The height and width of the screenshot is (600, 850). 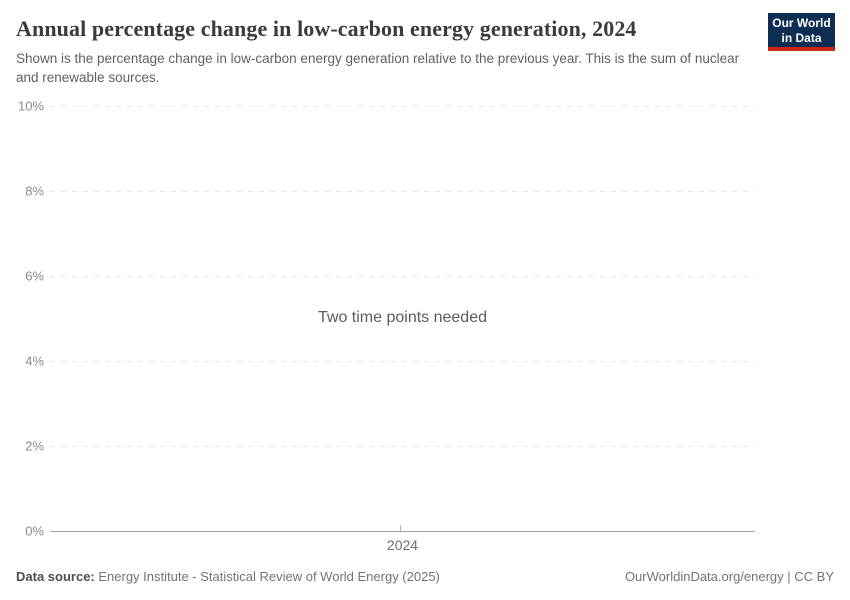 I want to click on y-axis-tick-label: 8%, so click(x=34, y=191).